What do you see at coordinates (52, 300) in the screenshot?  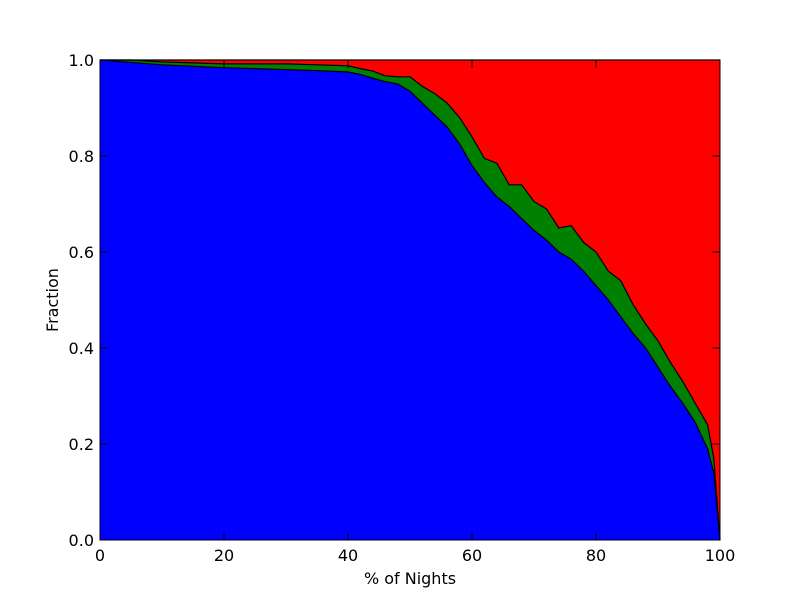 I see `y-axis-label: Fraction` at bounding box center [52, 300].